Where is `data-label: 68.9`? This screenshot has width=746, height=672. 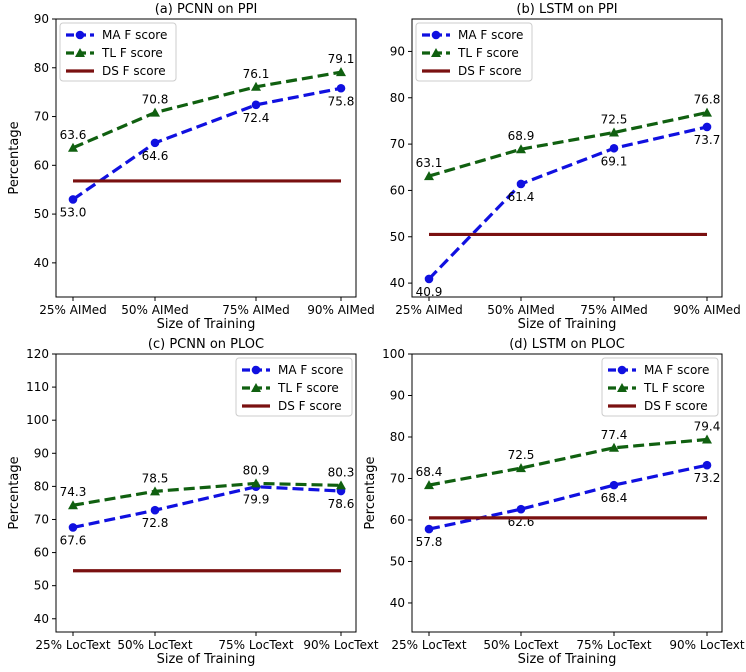 data-label: 68.9 is located at coordinates (521, 136).